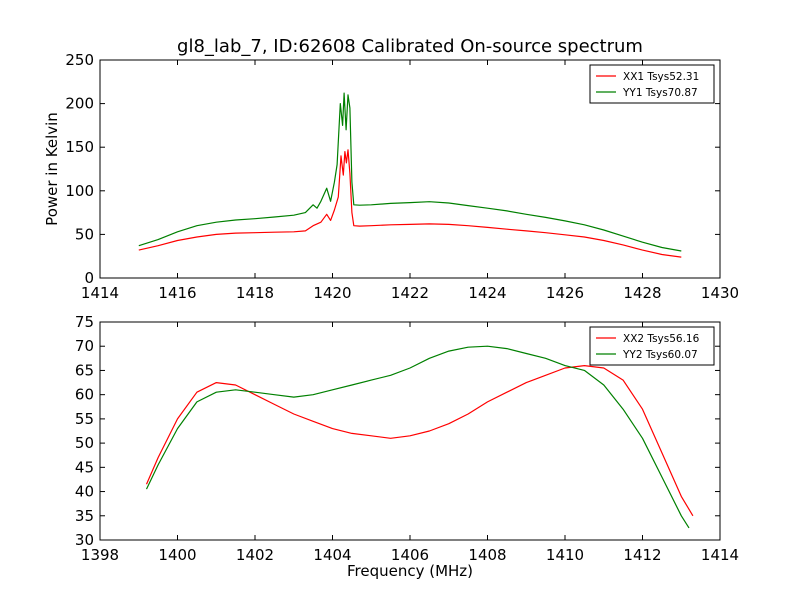 The width and height of the screenshot is (800, 600). Describe the element at coordinates (100, 555) in the screenshot. I see `x-tick-label: 1398` at that location.